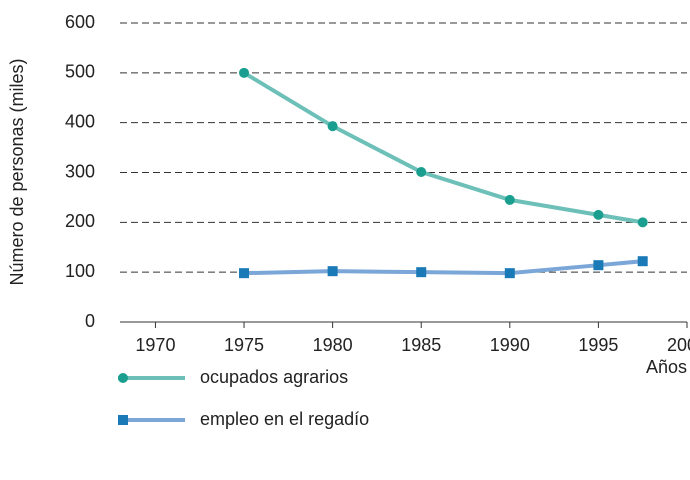  I want to click on series-line, so click(443, 267).